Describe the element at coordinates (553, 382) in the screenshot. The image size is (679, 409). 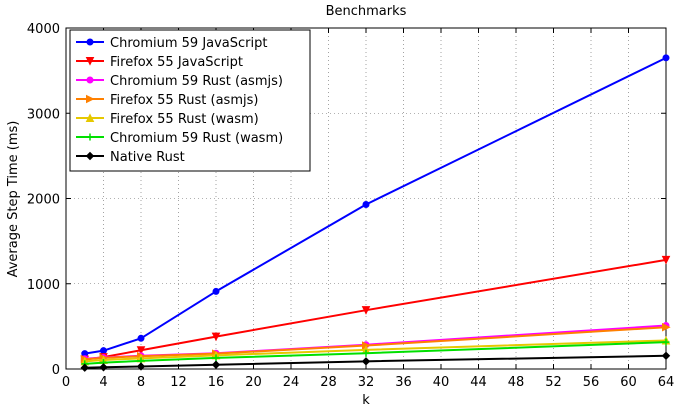
I see `x-tick-label: 52` at that location.